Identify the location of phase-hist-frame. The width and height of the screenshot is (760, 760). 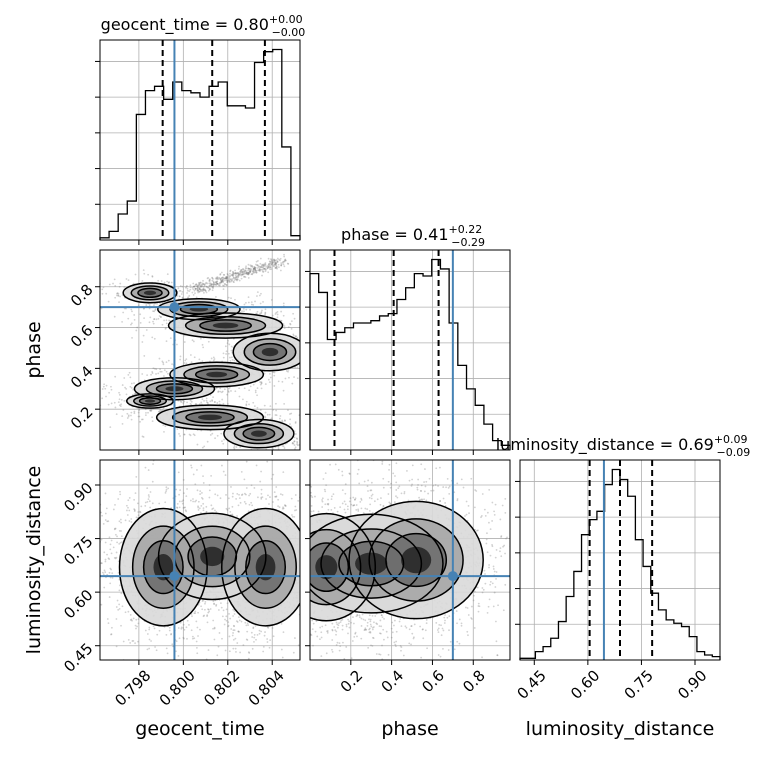
(410, 350).